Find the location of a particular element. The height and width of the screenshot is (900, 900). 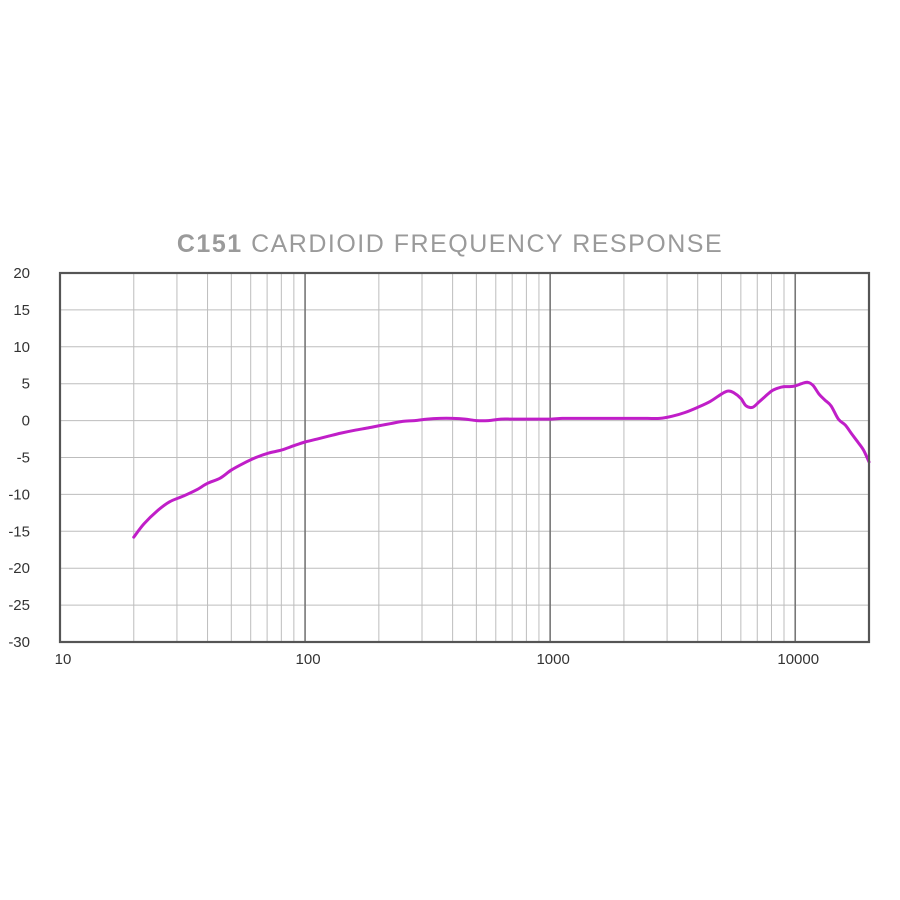

y-tick-label: -25 is located at coordinates (19, 605).